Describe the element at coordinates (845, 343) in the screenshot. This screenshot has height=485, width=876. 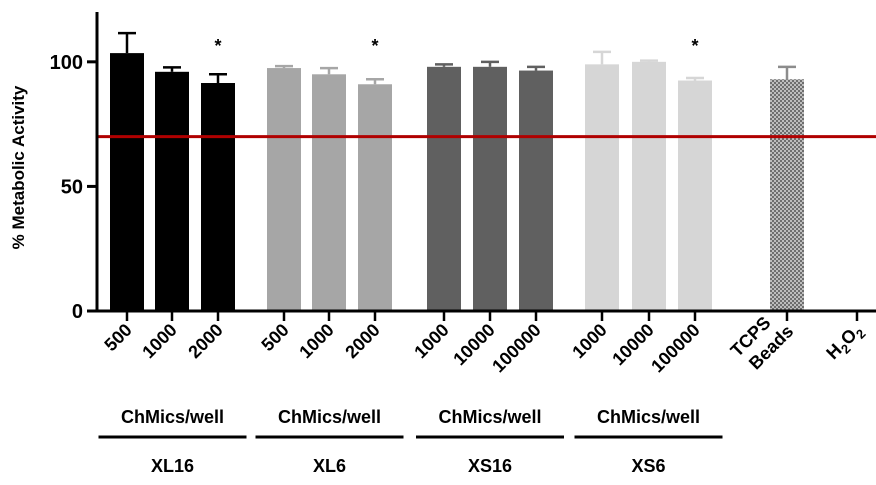
I see `x-tick-label: H2O2` at that location.